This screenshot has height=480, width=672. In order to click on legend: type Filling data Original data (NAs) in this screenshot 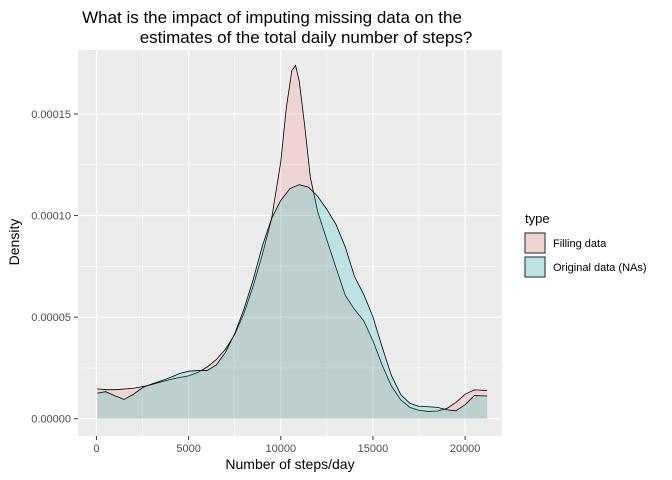, I will do `click(585, 244)`.